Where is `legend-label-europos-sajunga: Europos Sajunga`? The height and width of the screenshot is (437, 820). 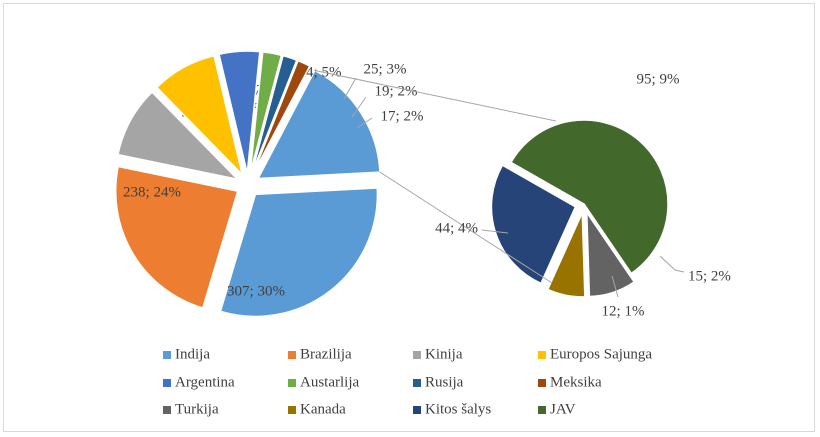 legend-label-europos-sajunga: Europos Sajunga is located at coordinates (601, 354).